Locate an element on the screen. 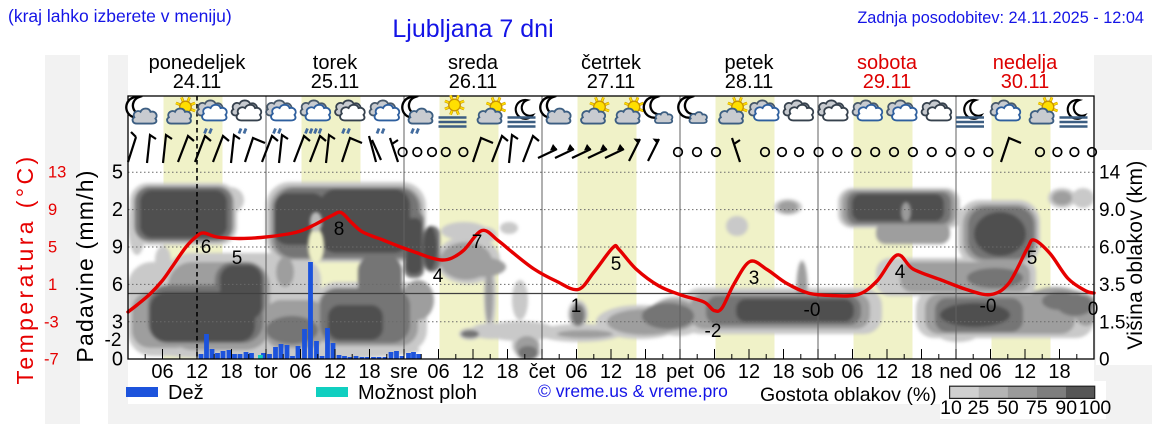 This screenshot has width=1152, height=443. svg-text: © vreme.us & vreme.pro is located at coordinates (633, 391).